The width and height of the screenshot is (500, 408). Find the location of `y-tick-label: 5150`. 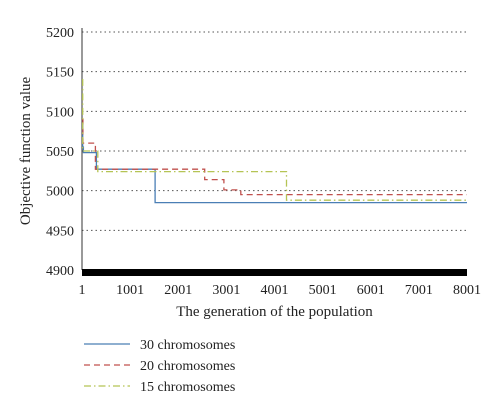

y-tick-label: 5150 is located at coordinates (60, 73).